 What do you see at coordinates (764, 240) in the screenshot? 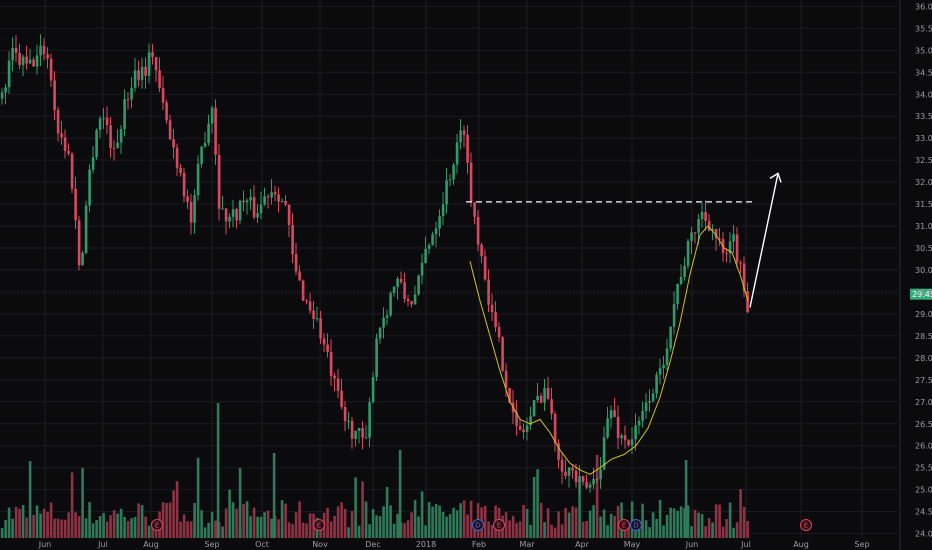
I see `projection-arrow` at bounding box center [764, 240].